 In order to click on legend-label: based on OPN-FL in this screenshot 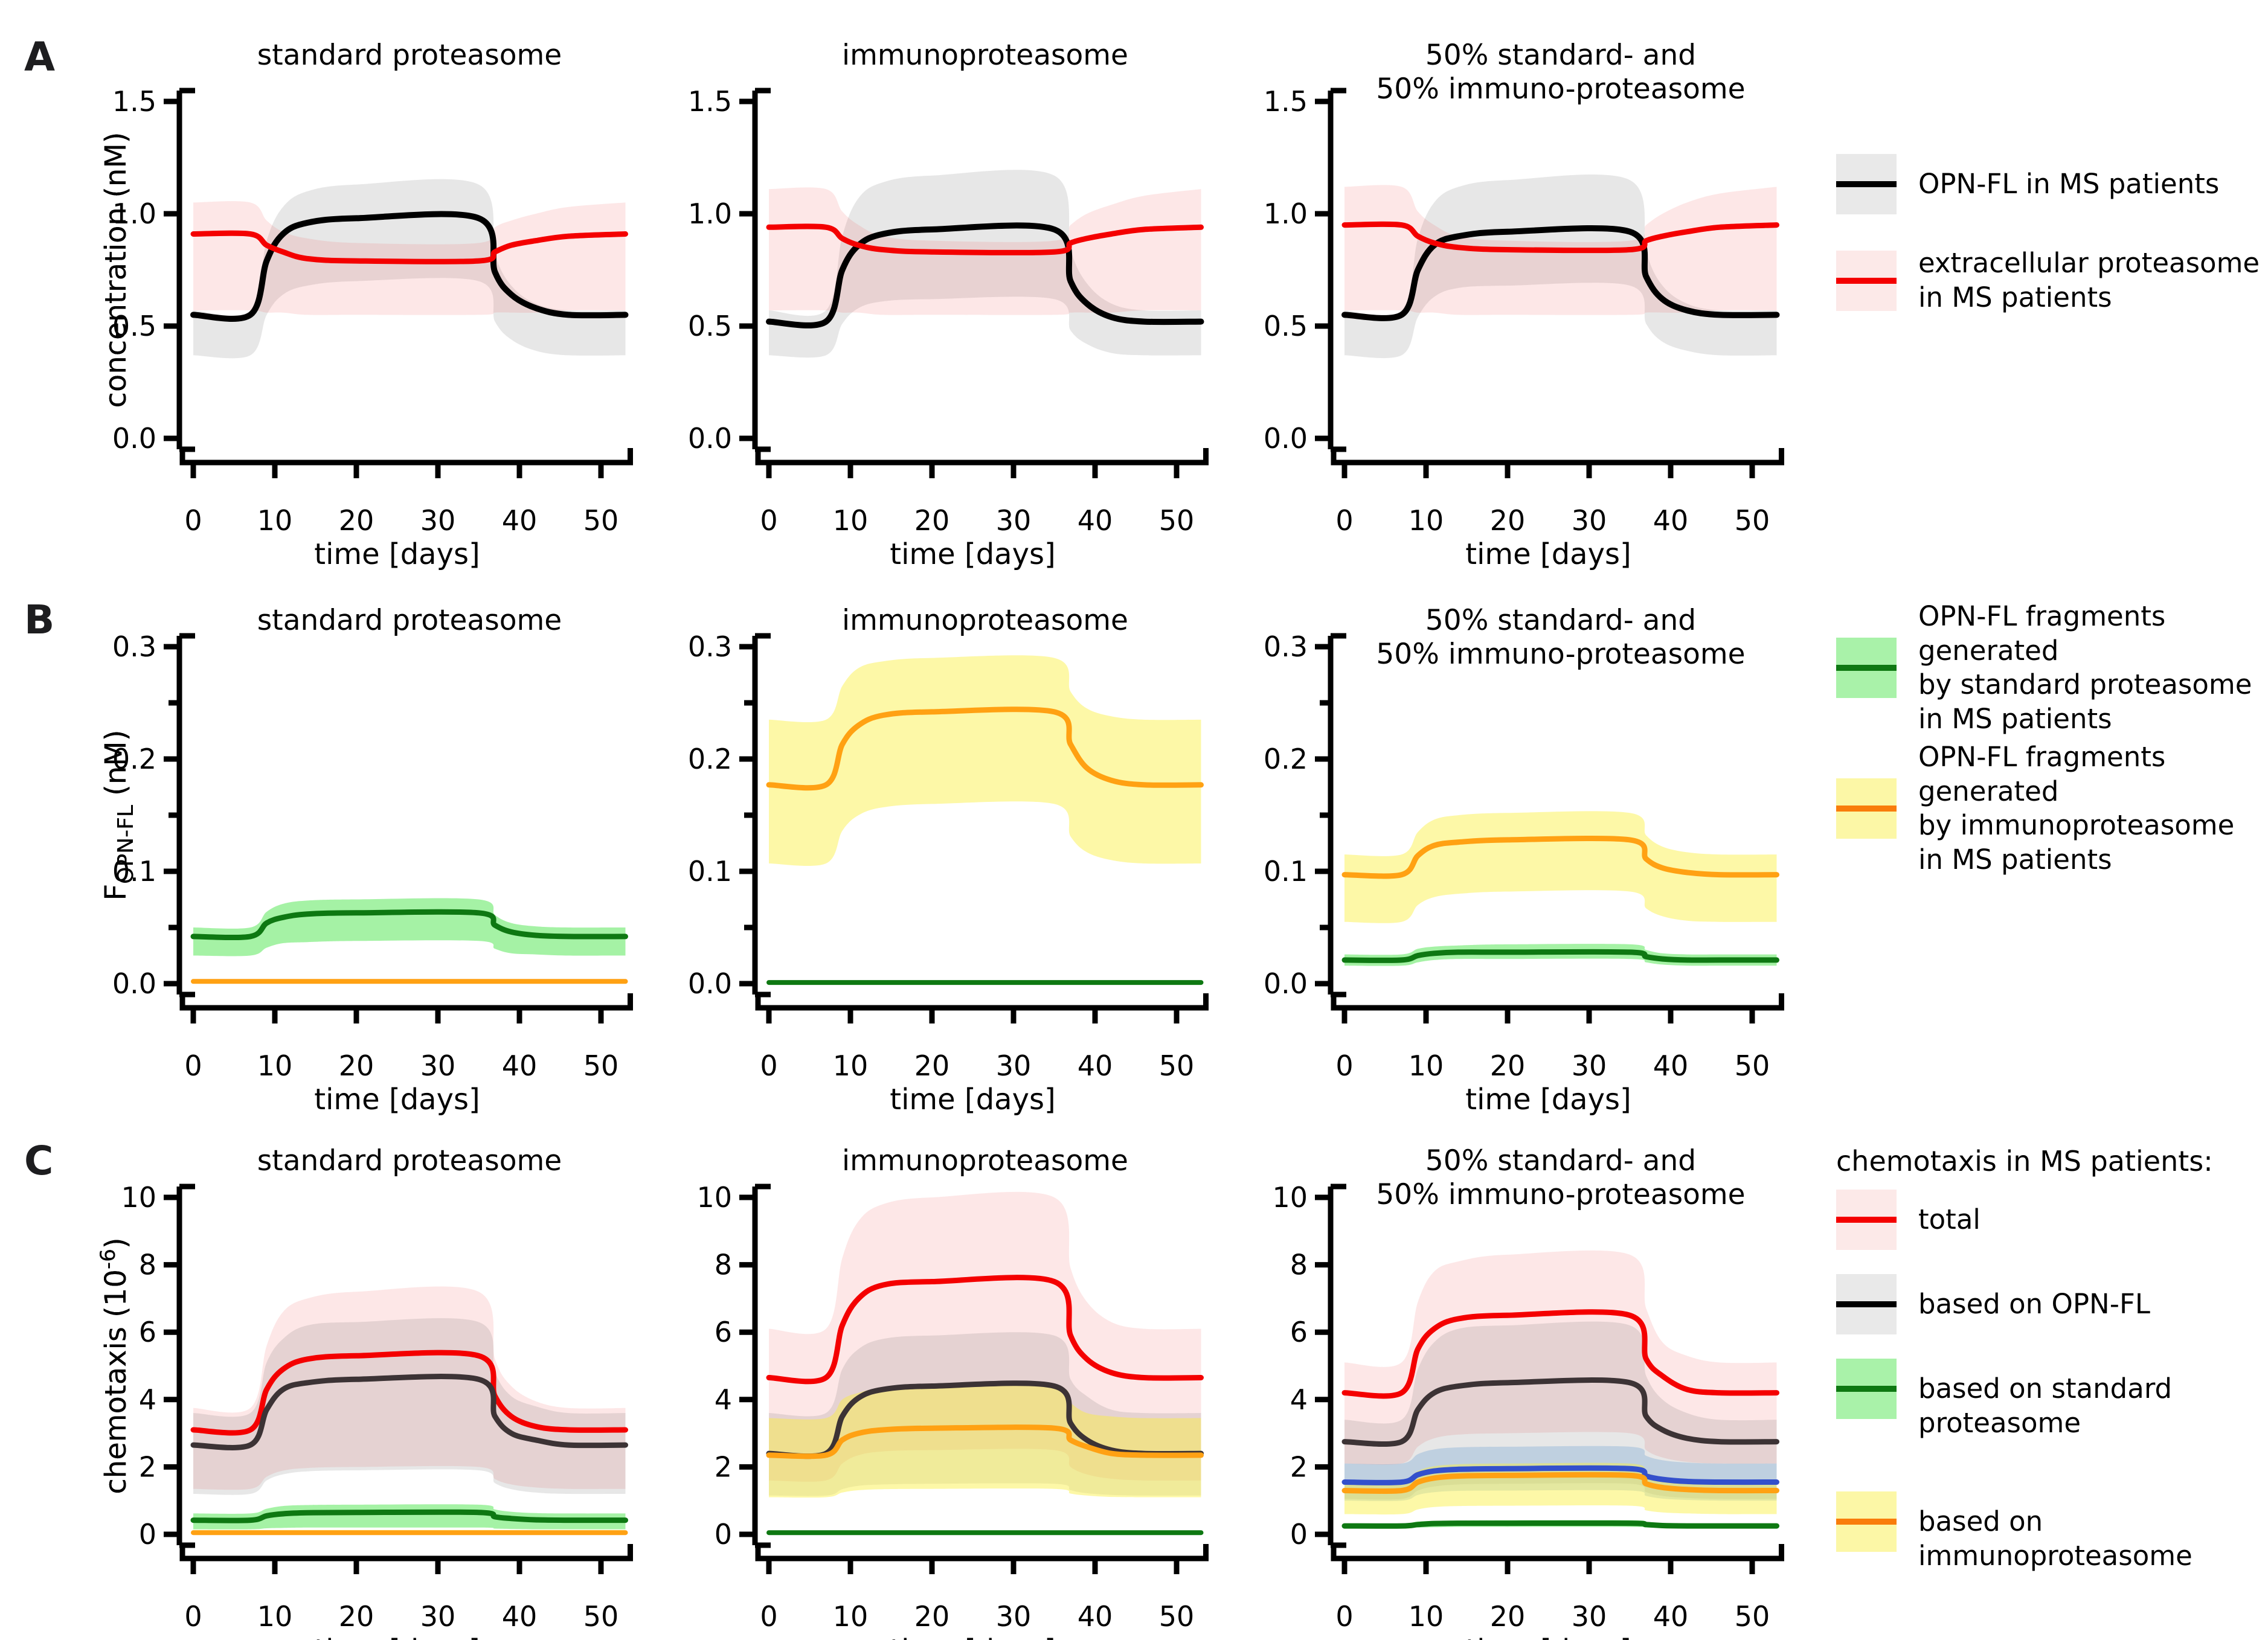, I will do `click(2034, 1304)`.